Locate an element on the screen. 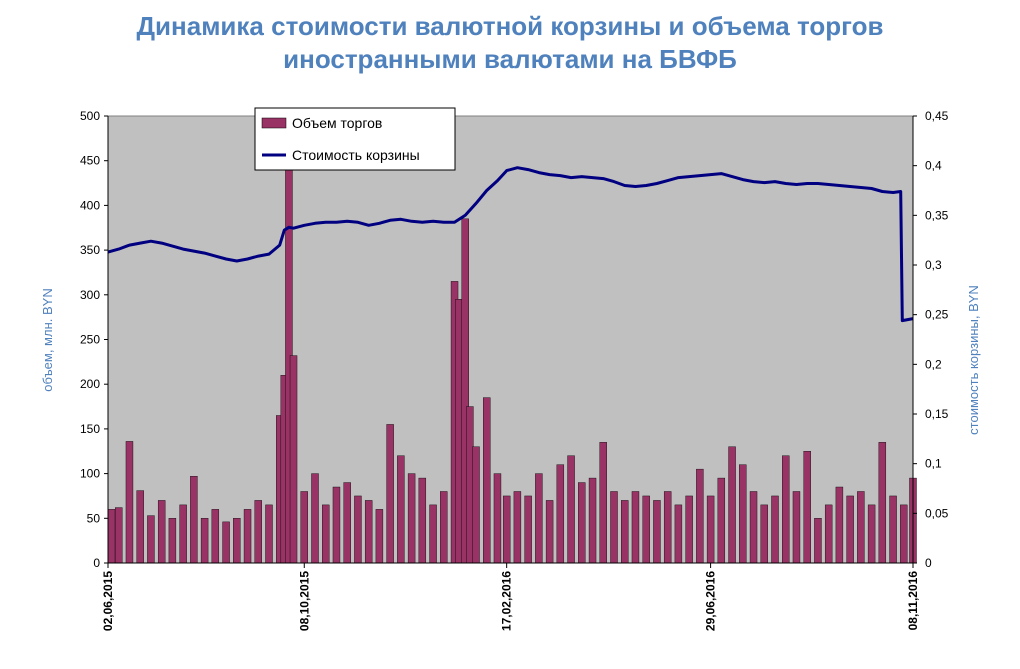 Image resolution: width=1020 pixels, height=669 pixels. right-tick-label: 0,2 is located at coordinates (933, 364).